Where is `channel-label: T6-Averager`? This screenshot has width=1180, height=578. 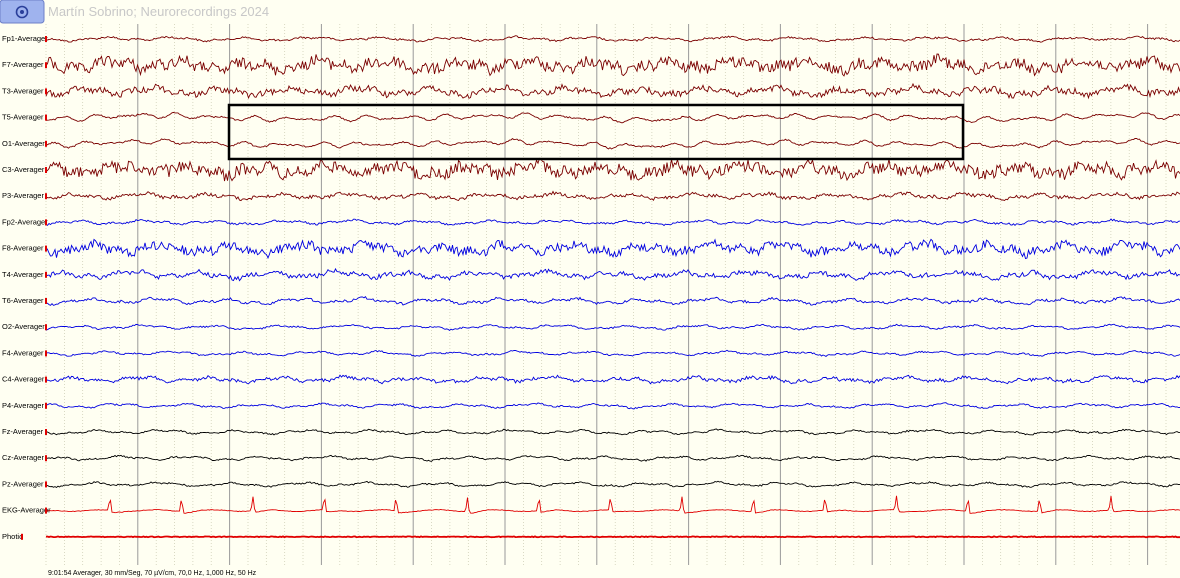 channel-label: T6-Averager is located at coordinates (23, 300).